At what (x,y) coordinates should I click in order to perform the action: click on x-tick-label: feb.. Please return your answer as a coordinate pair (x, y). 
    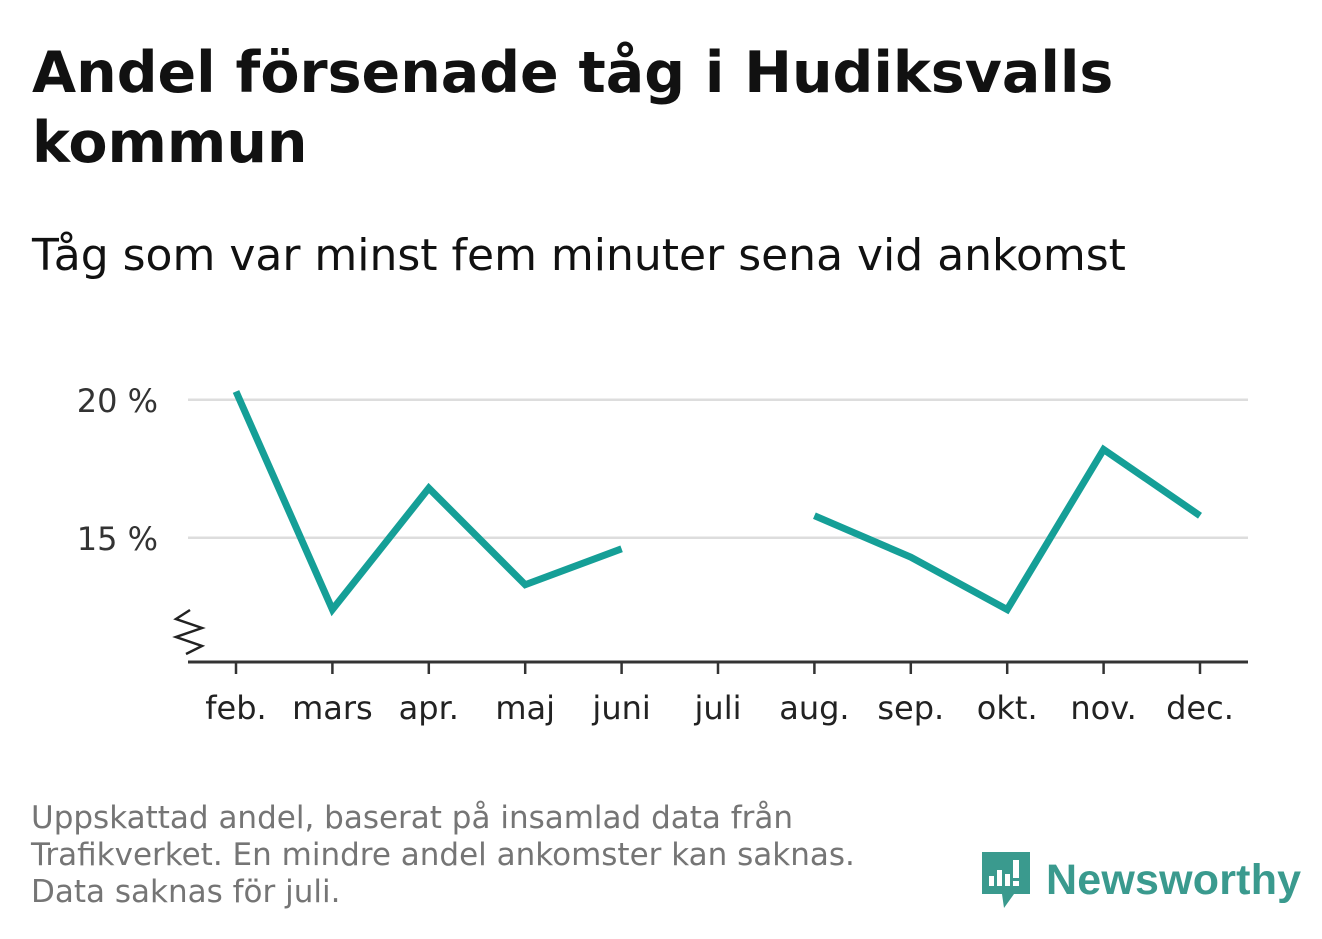
    Looking at the image, I should click on (235, 708).